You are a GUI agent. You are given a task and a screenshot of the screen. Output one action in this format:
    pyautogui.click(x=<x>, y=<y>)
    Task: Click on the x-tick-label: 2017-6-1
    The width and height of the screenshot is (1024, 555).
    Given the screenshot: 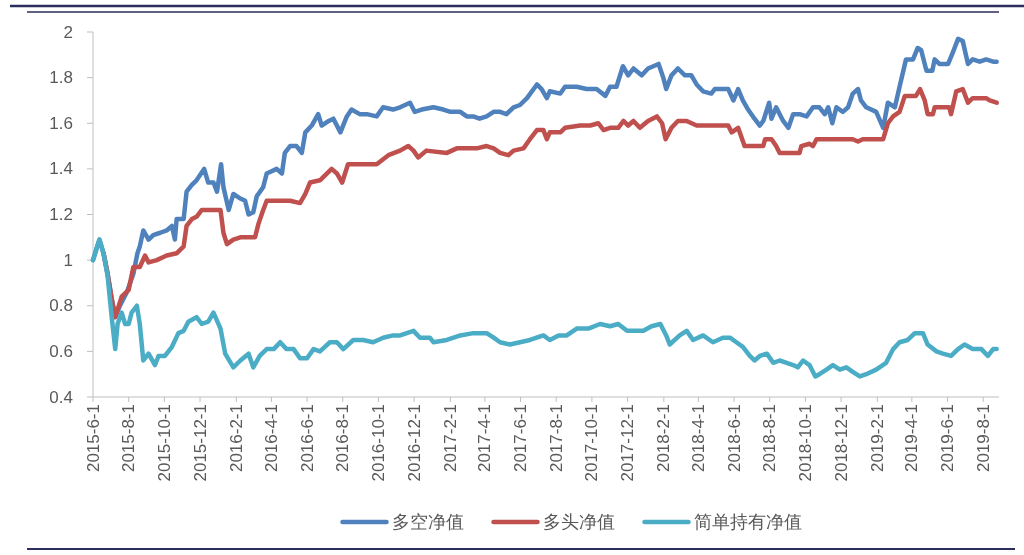 What is the action you would take?
    pyautogui.click(x=521, y=438)
    